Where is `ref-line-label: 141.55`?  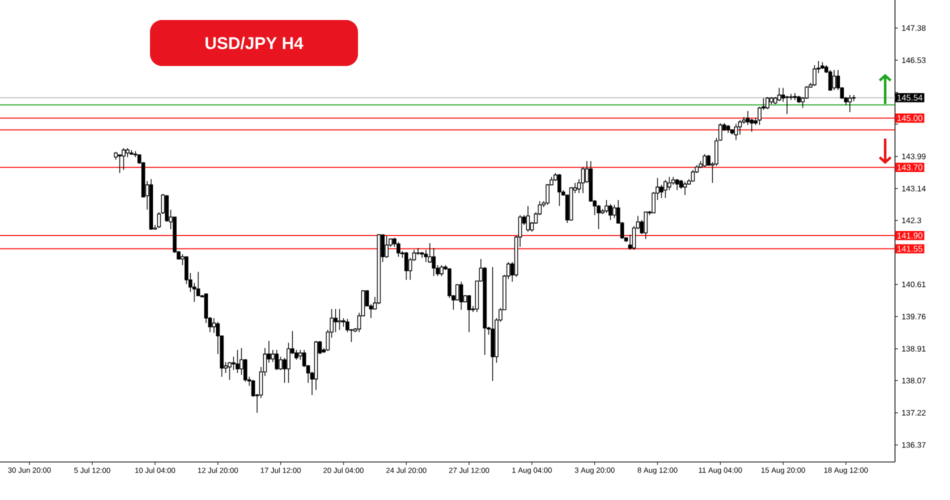
ref-line-label: 141.55 is located at coordinates (909, 249).